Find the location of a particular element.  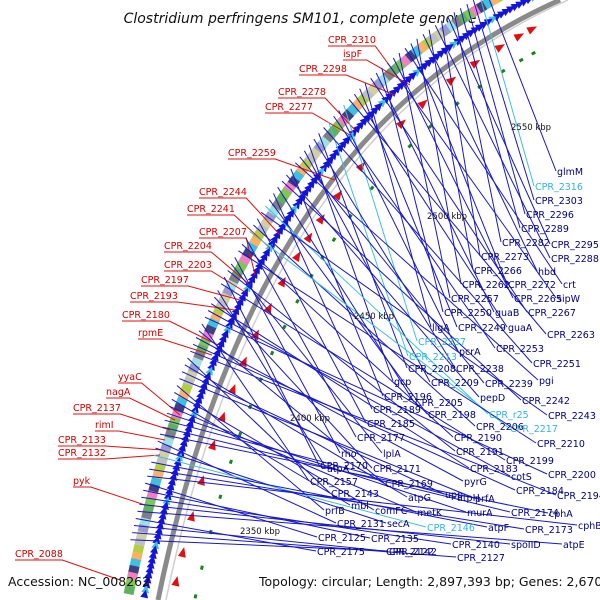

reverse-gene-label: cotS is located at coordinates (521, 477).